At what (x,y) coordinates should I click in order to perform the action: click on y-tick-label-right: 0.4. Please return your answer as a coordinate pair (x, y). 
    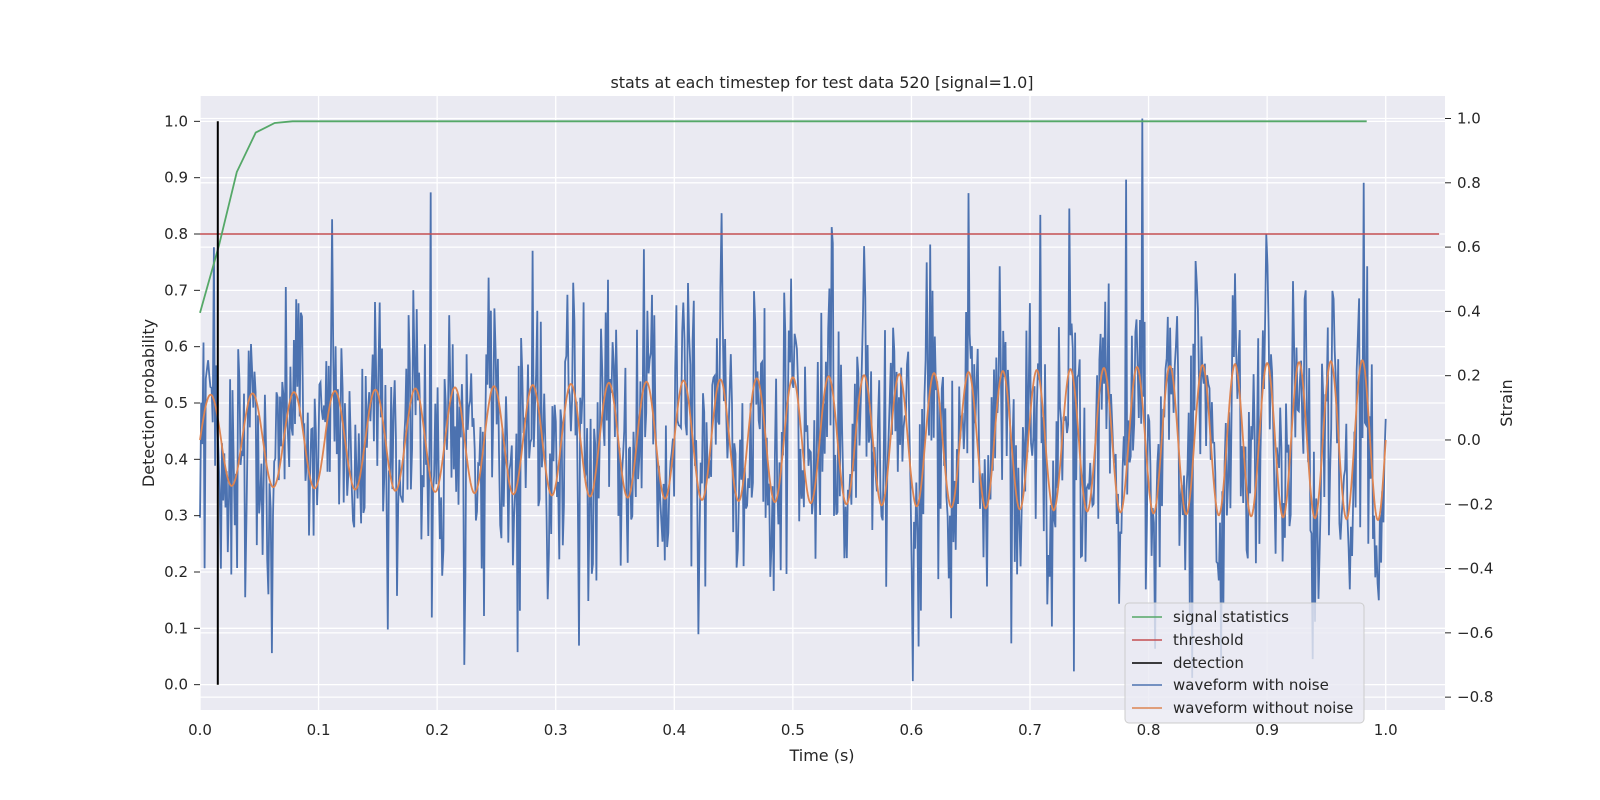
    Looking at the image, I should click on (1469, 311).